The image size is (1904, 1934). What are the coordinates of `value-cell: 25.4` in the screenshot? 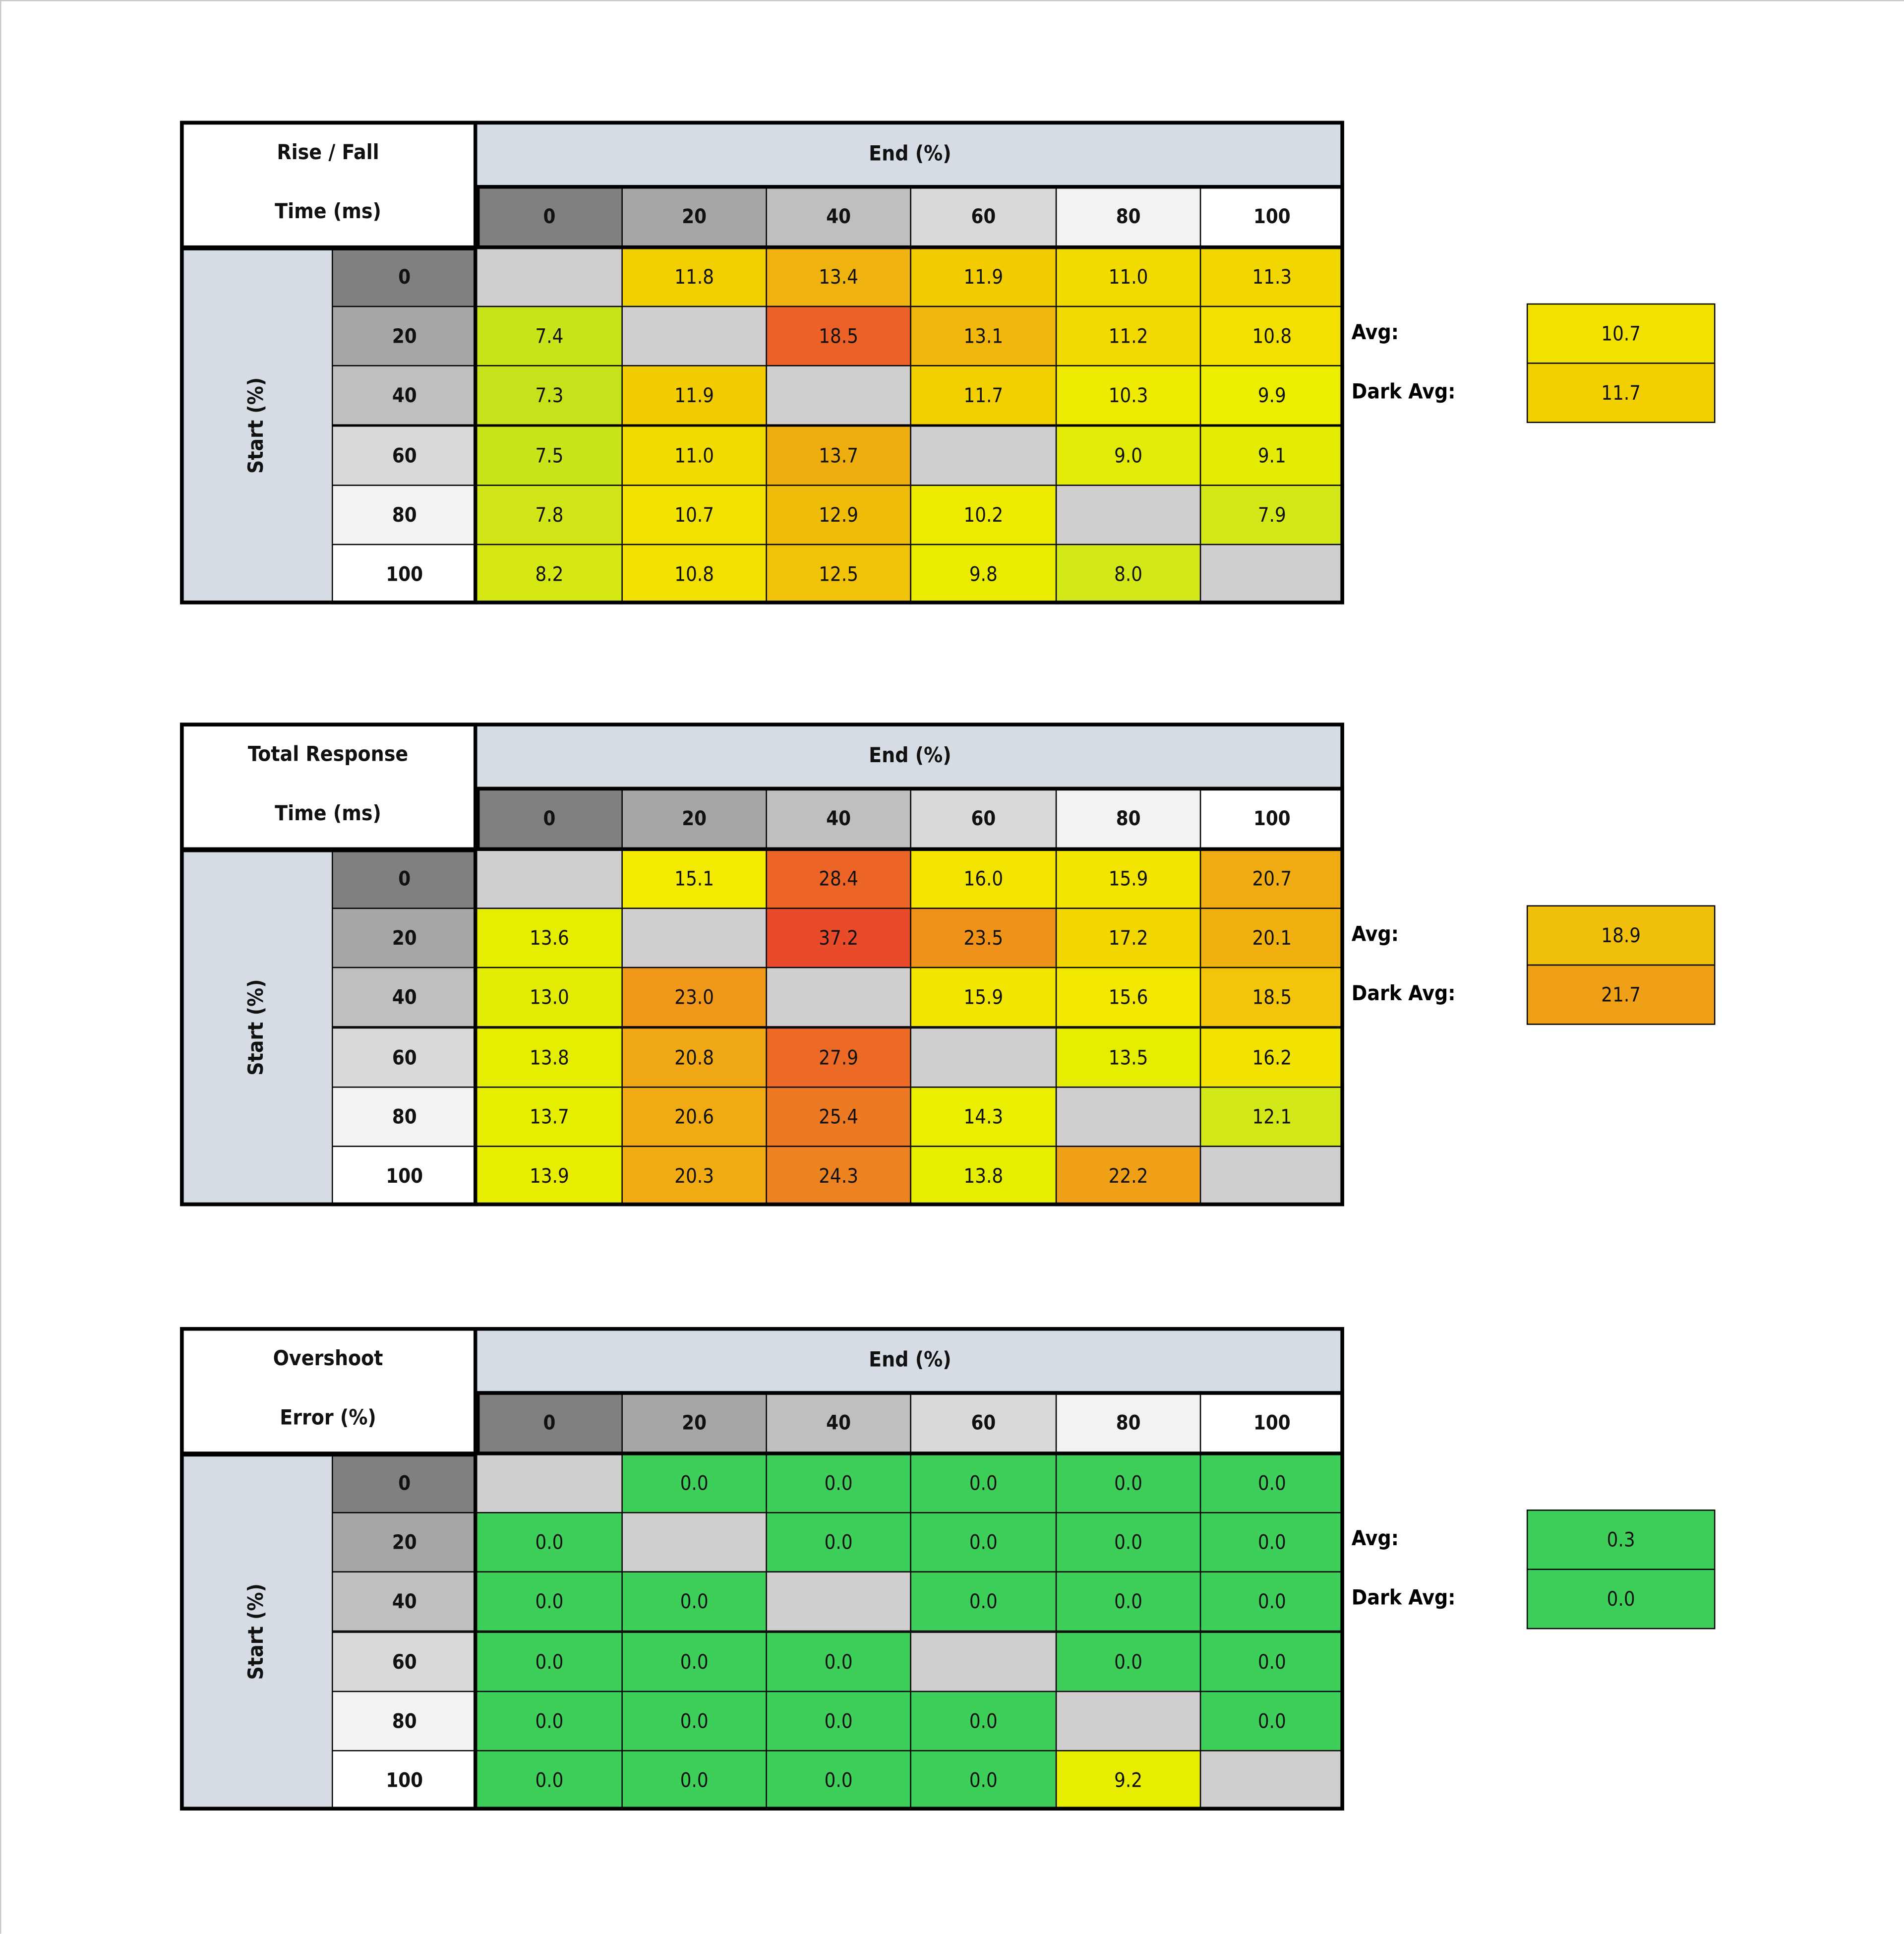 It's located at (838, 1116).